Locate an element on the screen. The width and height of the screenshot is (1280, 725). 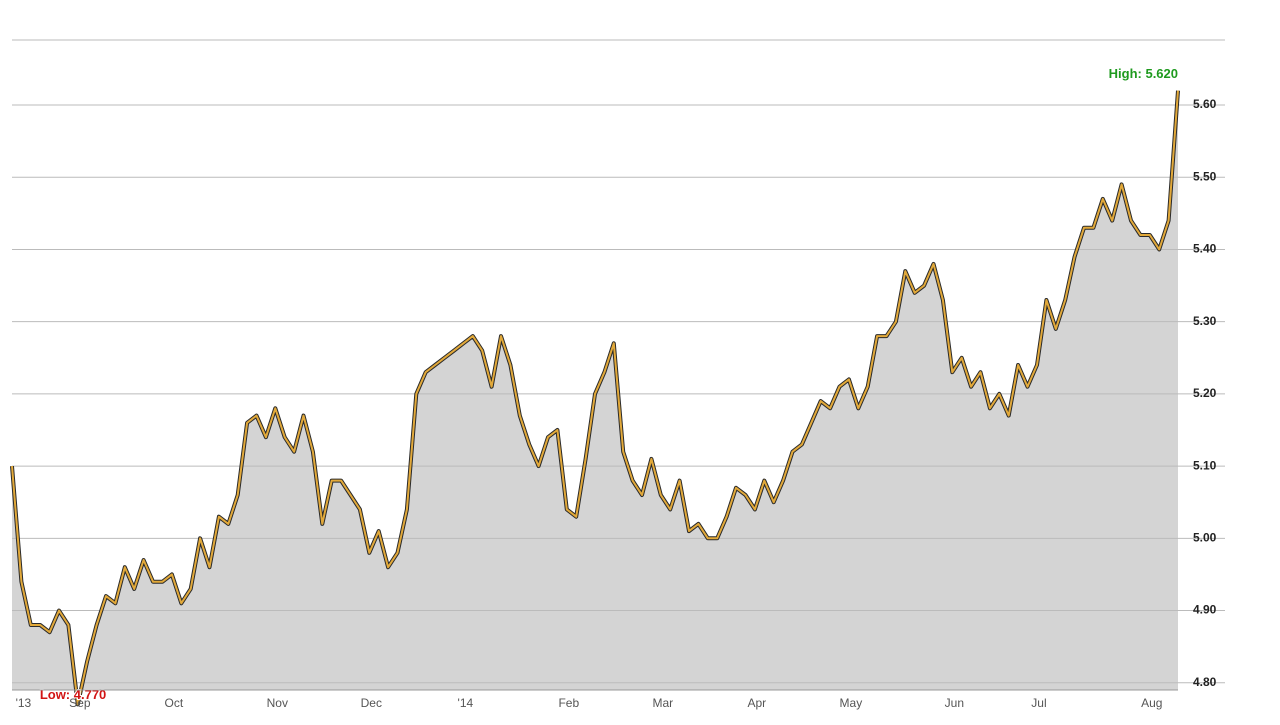
x-tick-label: Apr is located at coordinates (757, 703).